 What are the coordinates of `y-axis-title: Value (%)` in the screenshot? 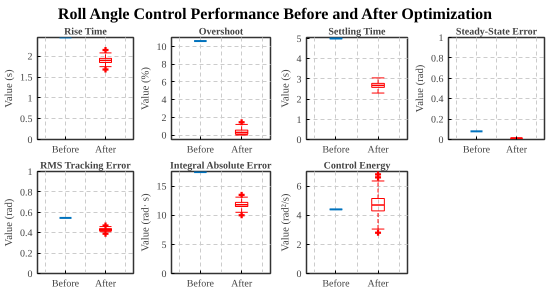 It's located at (146, 88).